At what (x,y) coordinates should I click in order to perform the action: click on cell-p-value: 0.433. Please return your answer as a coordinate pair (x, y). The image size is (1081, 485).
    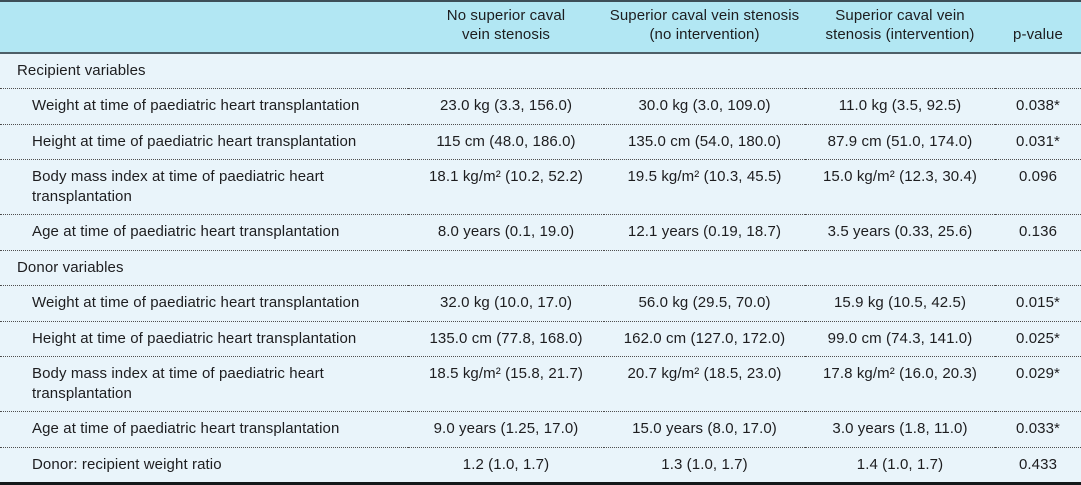
    Looking at the image, I should click on (1038, 464).